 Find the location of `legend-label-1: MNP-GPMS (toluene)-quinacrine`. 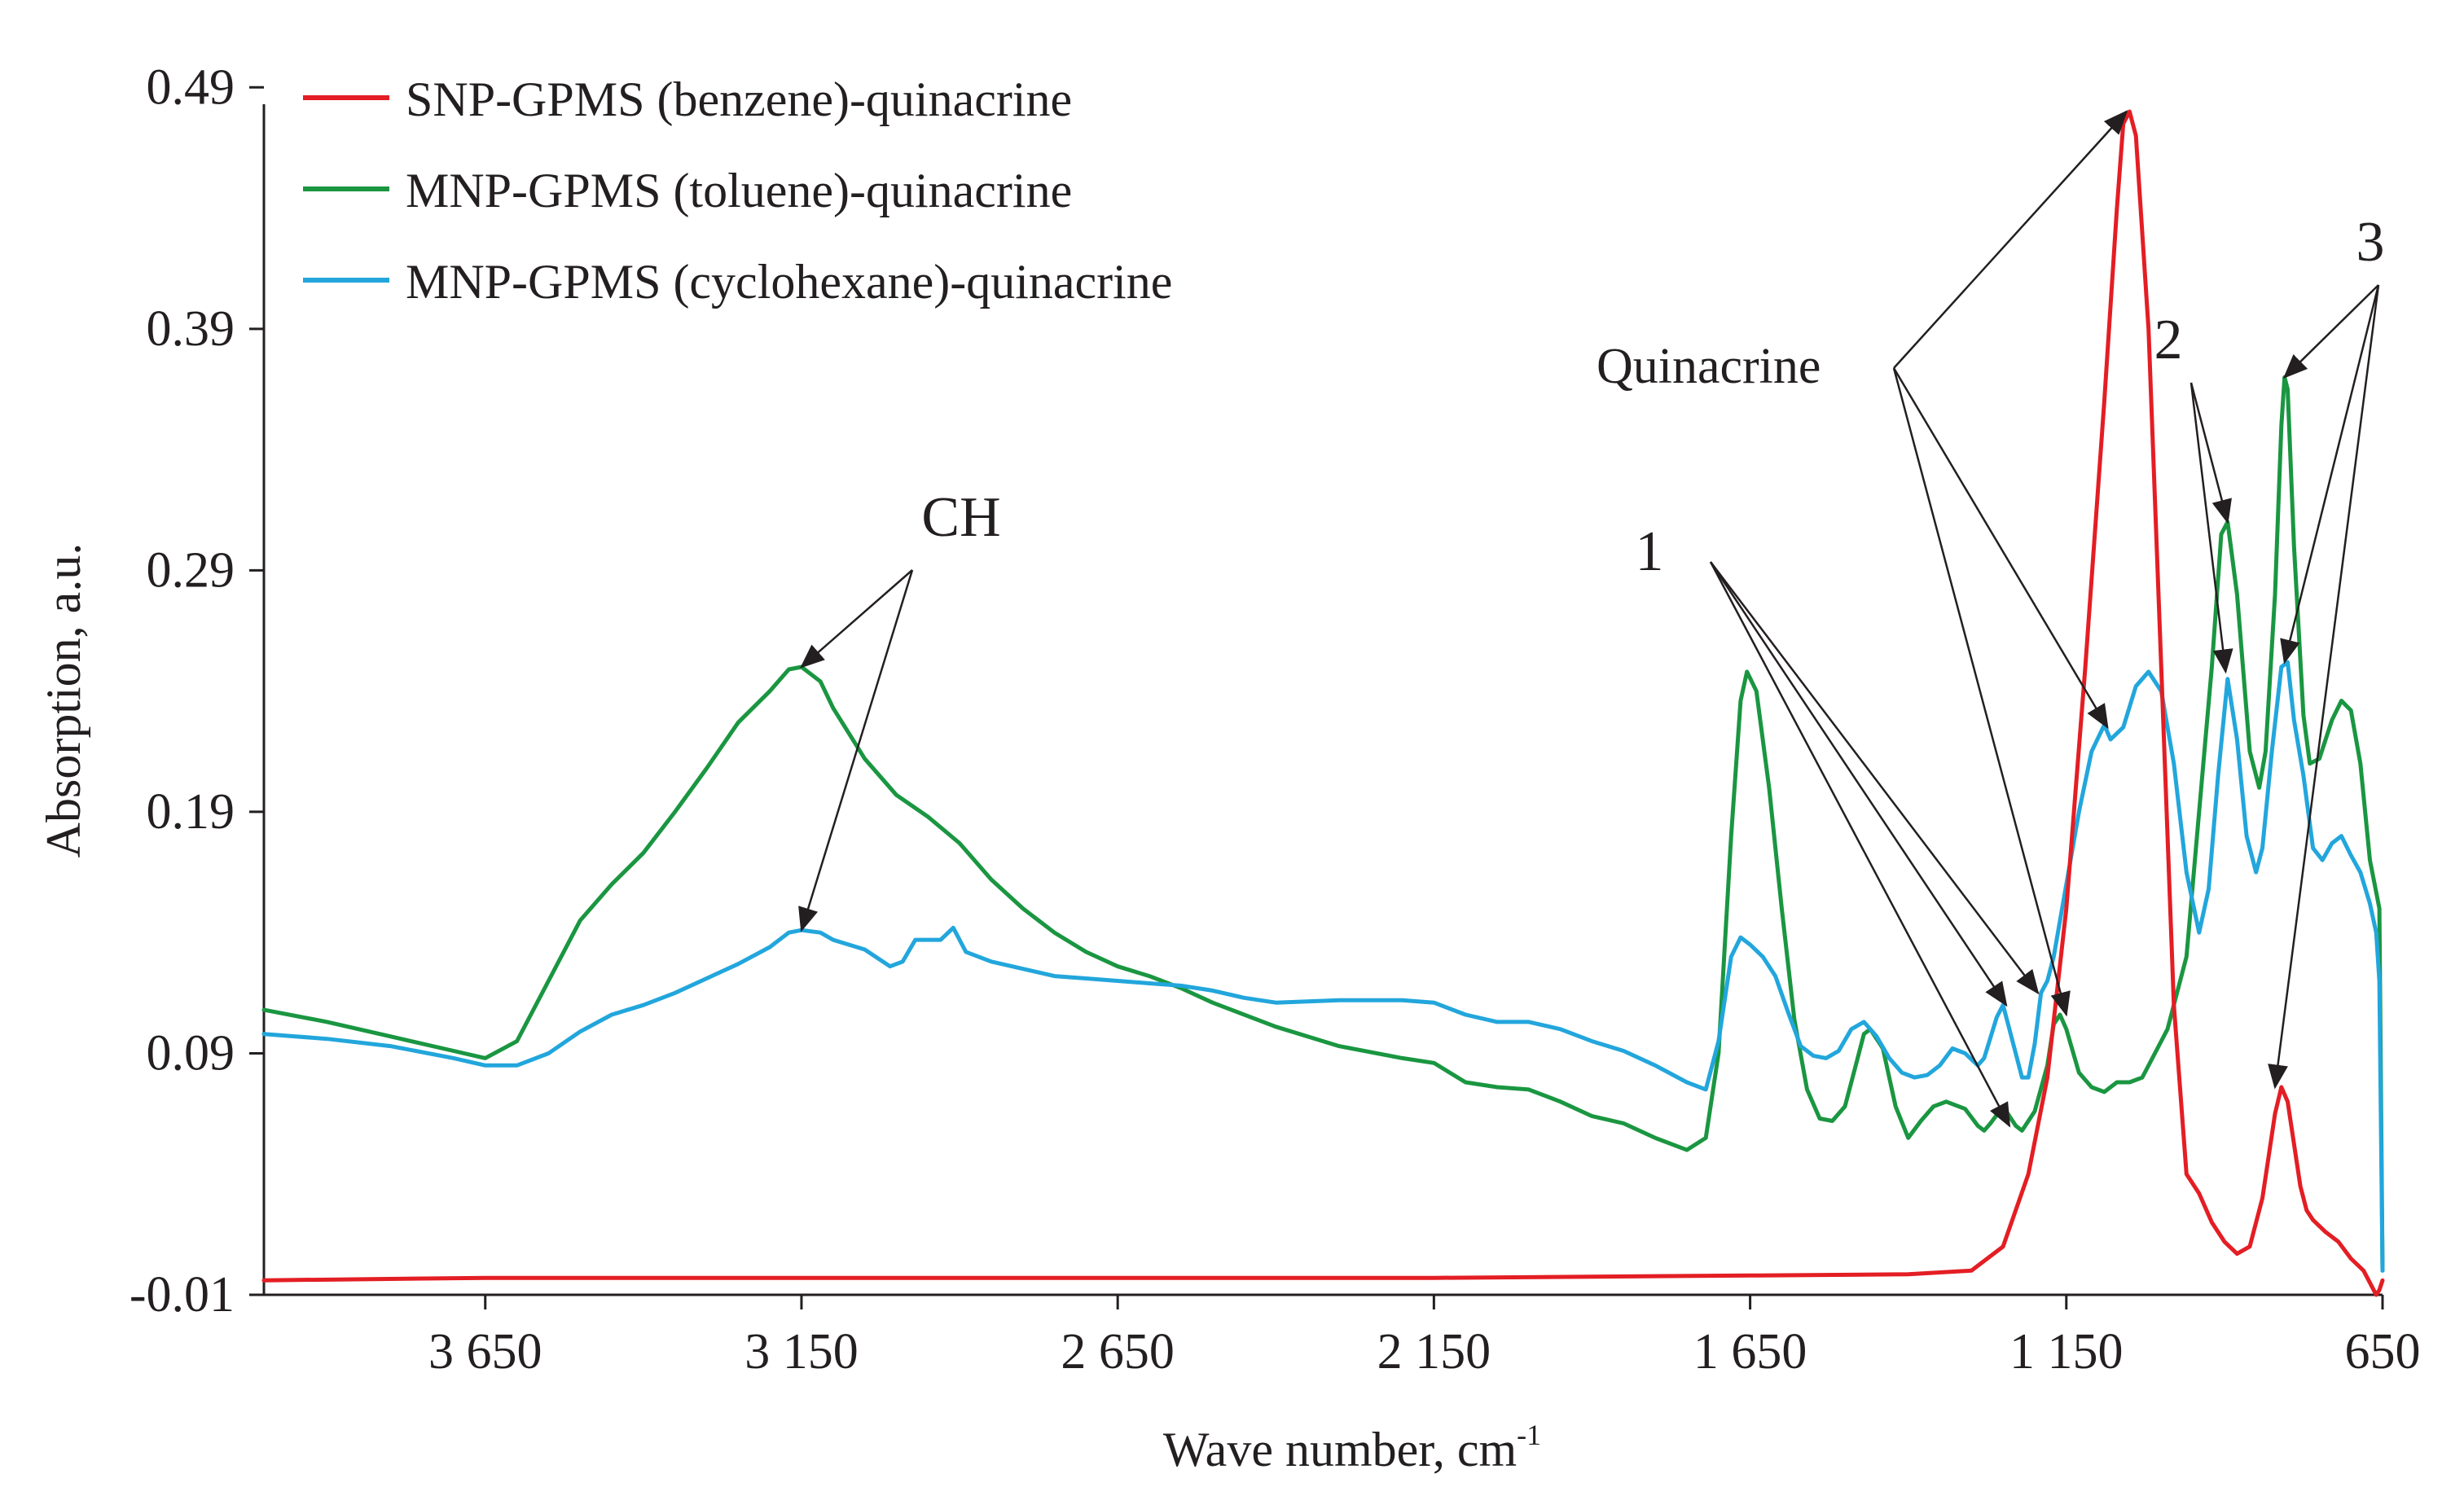

legend-label-1: MNP-GPMS (toluene)-quinacrine is located at coordinates (739, 190).